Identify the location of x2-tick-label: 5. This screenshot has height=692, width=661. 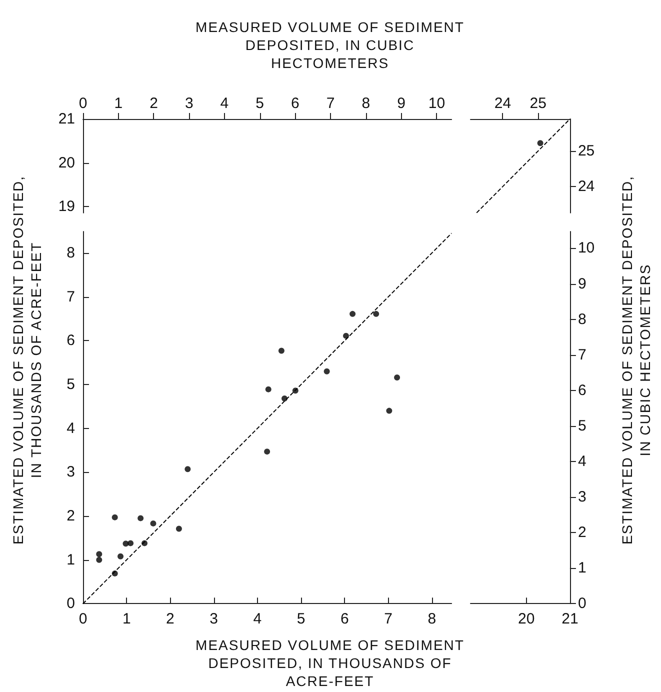
(260, 103).